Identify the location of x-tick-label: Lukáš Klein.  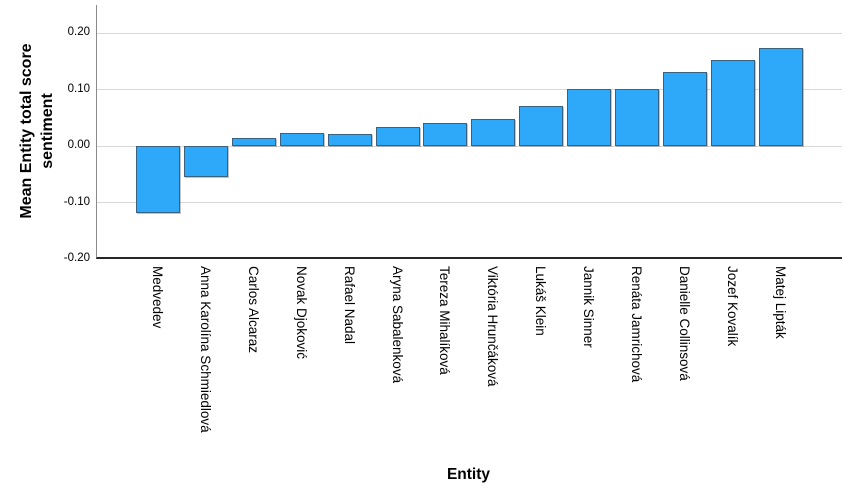
(541, 301).